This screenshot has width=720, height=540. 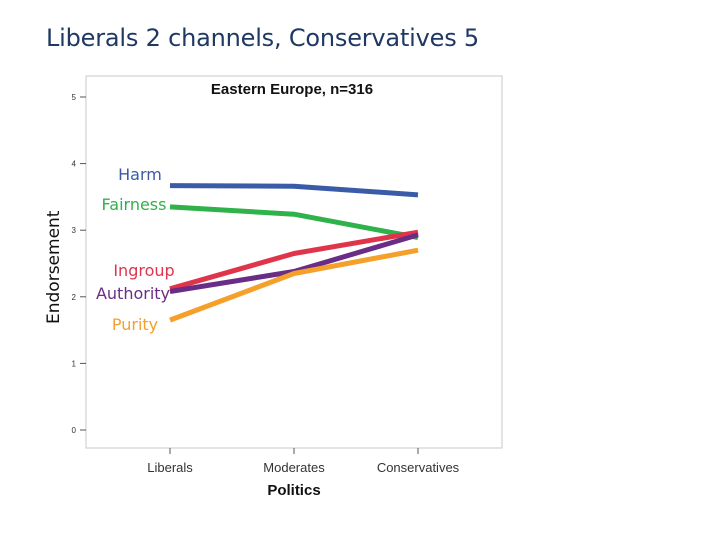 I want to click on slide-title: Liberals 2 channels, Conservatives 5, so click(x=262, y=38).